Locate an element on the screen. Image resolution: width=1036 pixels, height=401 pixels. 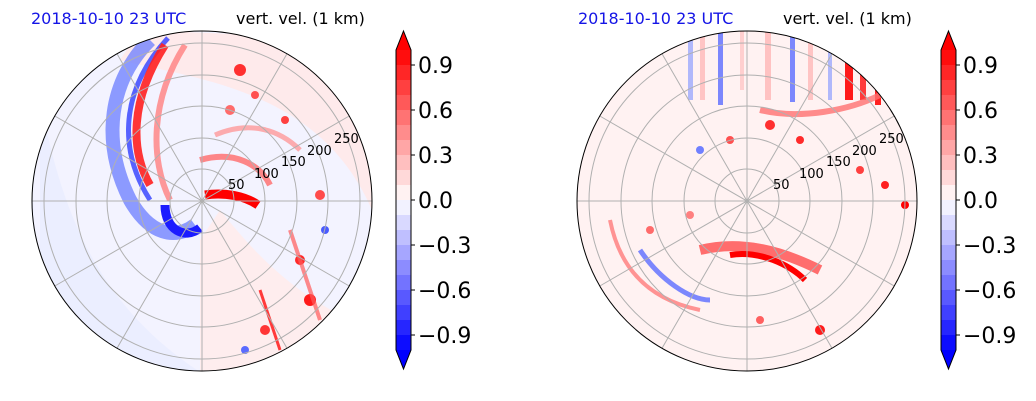
panel-1-radial-tick-label: 150 is located at coordinates (293, 162).